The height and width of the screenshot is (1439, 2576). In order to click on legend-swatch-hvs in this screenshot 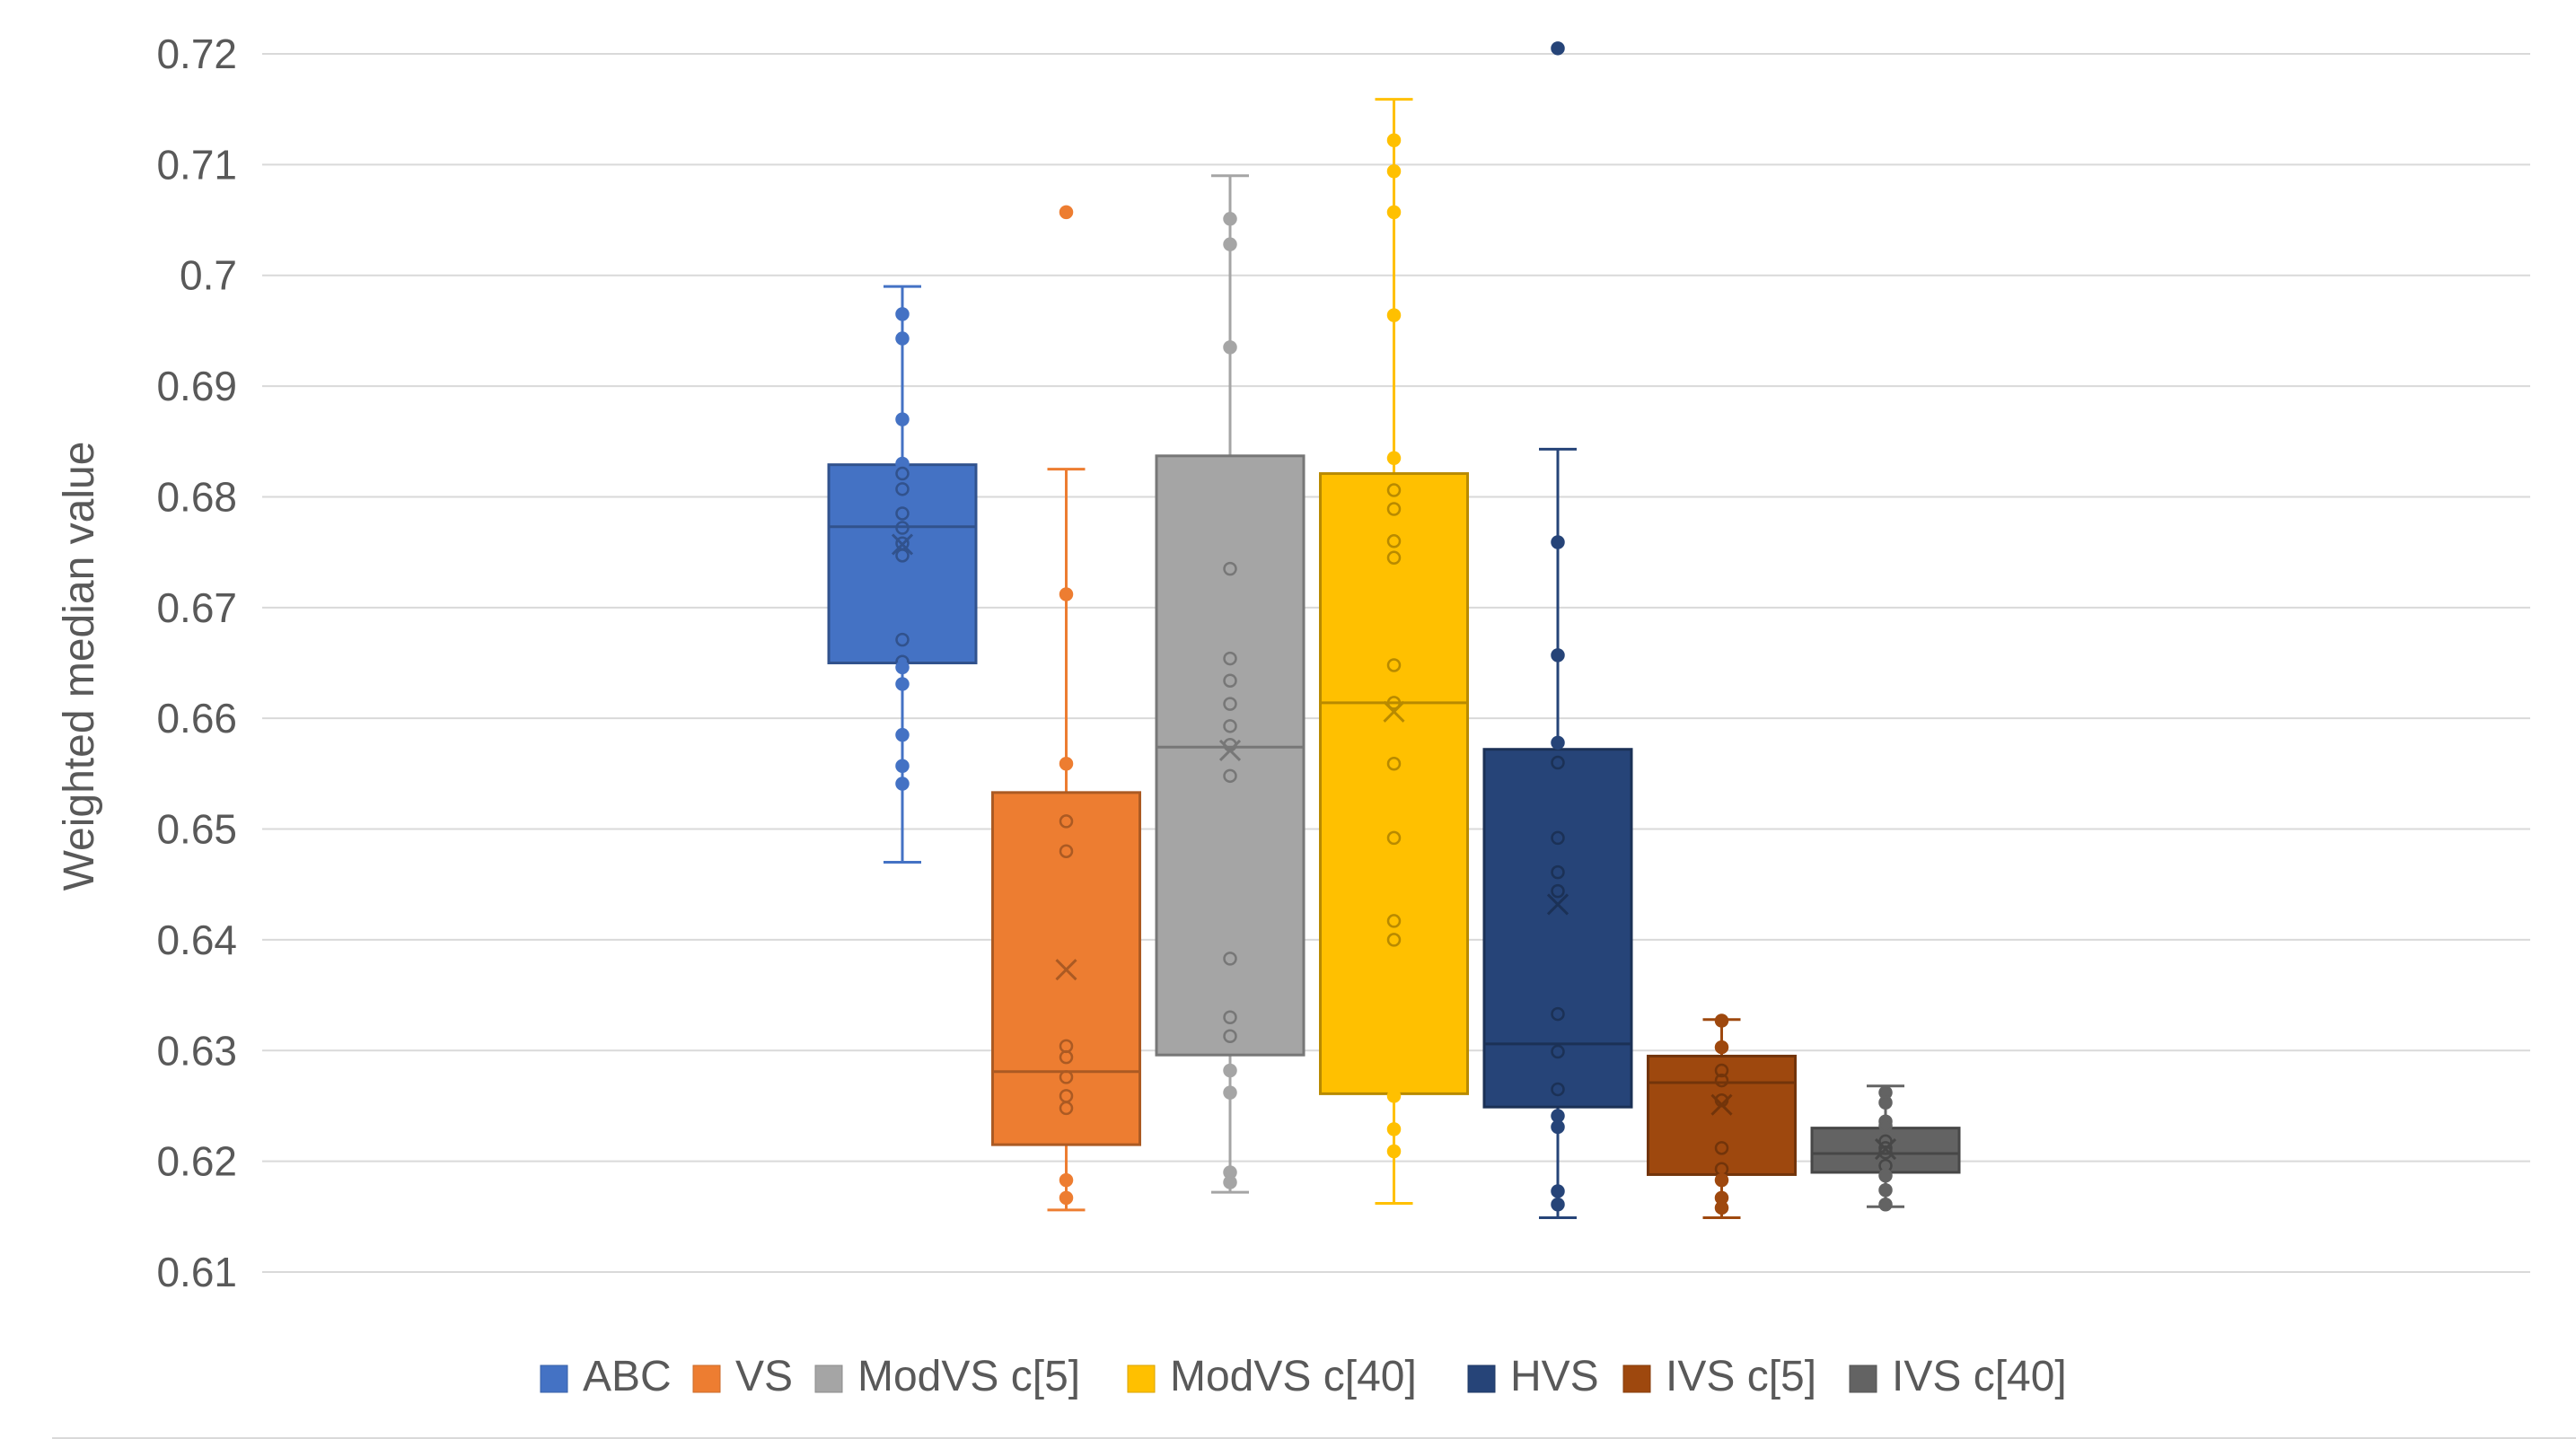, I will do `click(1481, 1378)`.